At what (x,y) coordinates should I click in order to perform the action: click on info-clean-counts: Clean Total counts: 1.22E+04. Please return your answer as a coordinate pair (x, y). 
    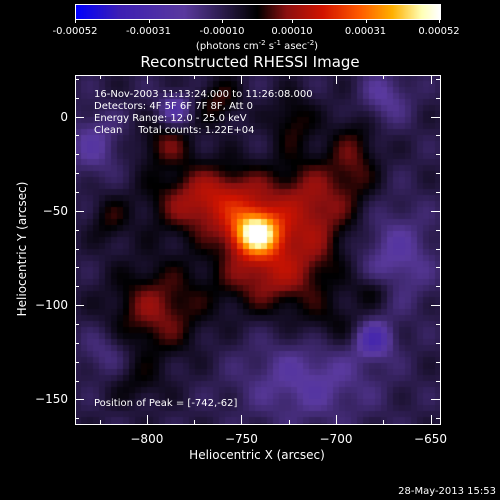
    Looking at the image, I should click on (174, 130).